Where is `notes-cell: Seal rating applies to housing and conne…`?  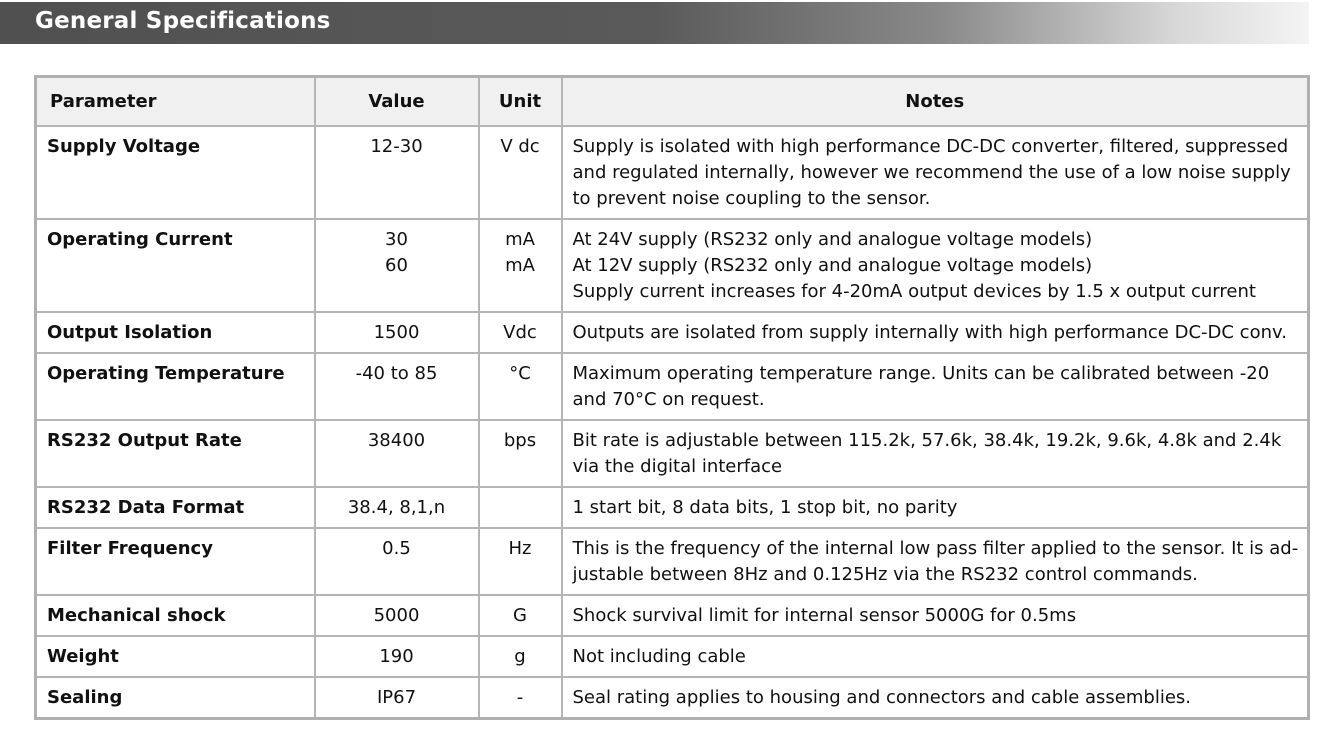
notes-cell: Seal rating applies to housing and conne… is located at coordinates (935, 698).